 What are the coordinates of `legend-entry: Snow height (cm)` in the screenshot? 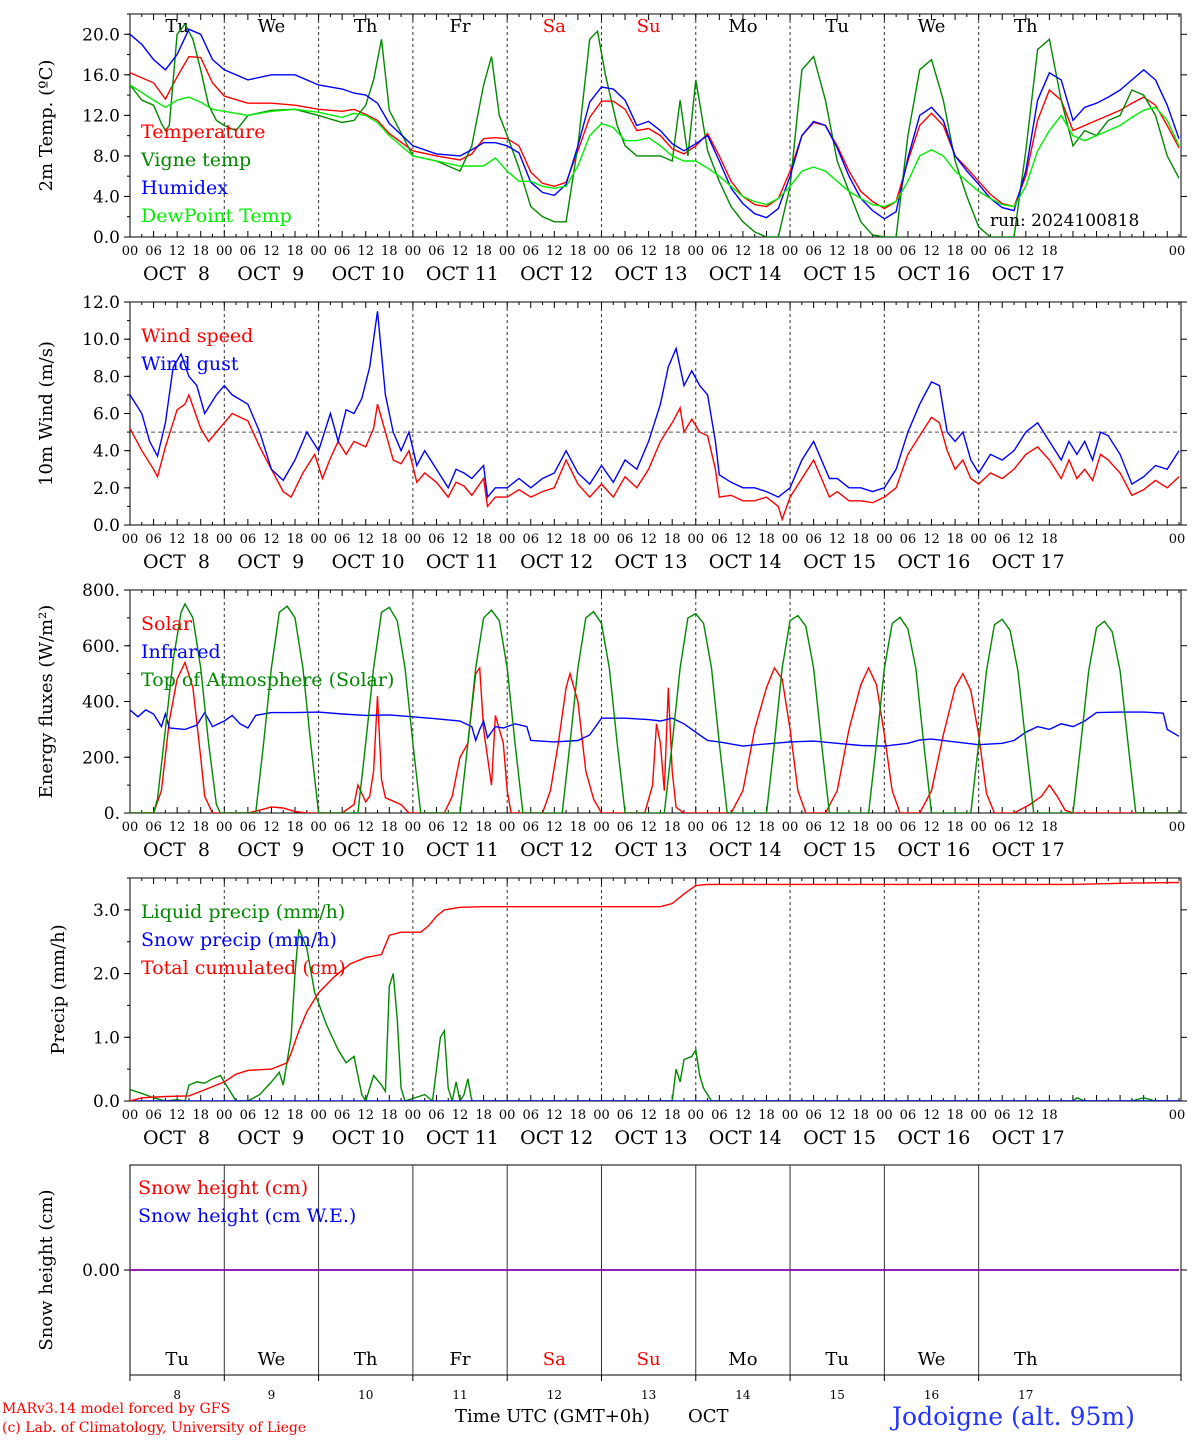 It's located at (223, 1188).